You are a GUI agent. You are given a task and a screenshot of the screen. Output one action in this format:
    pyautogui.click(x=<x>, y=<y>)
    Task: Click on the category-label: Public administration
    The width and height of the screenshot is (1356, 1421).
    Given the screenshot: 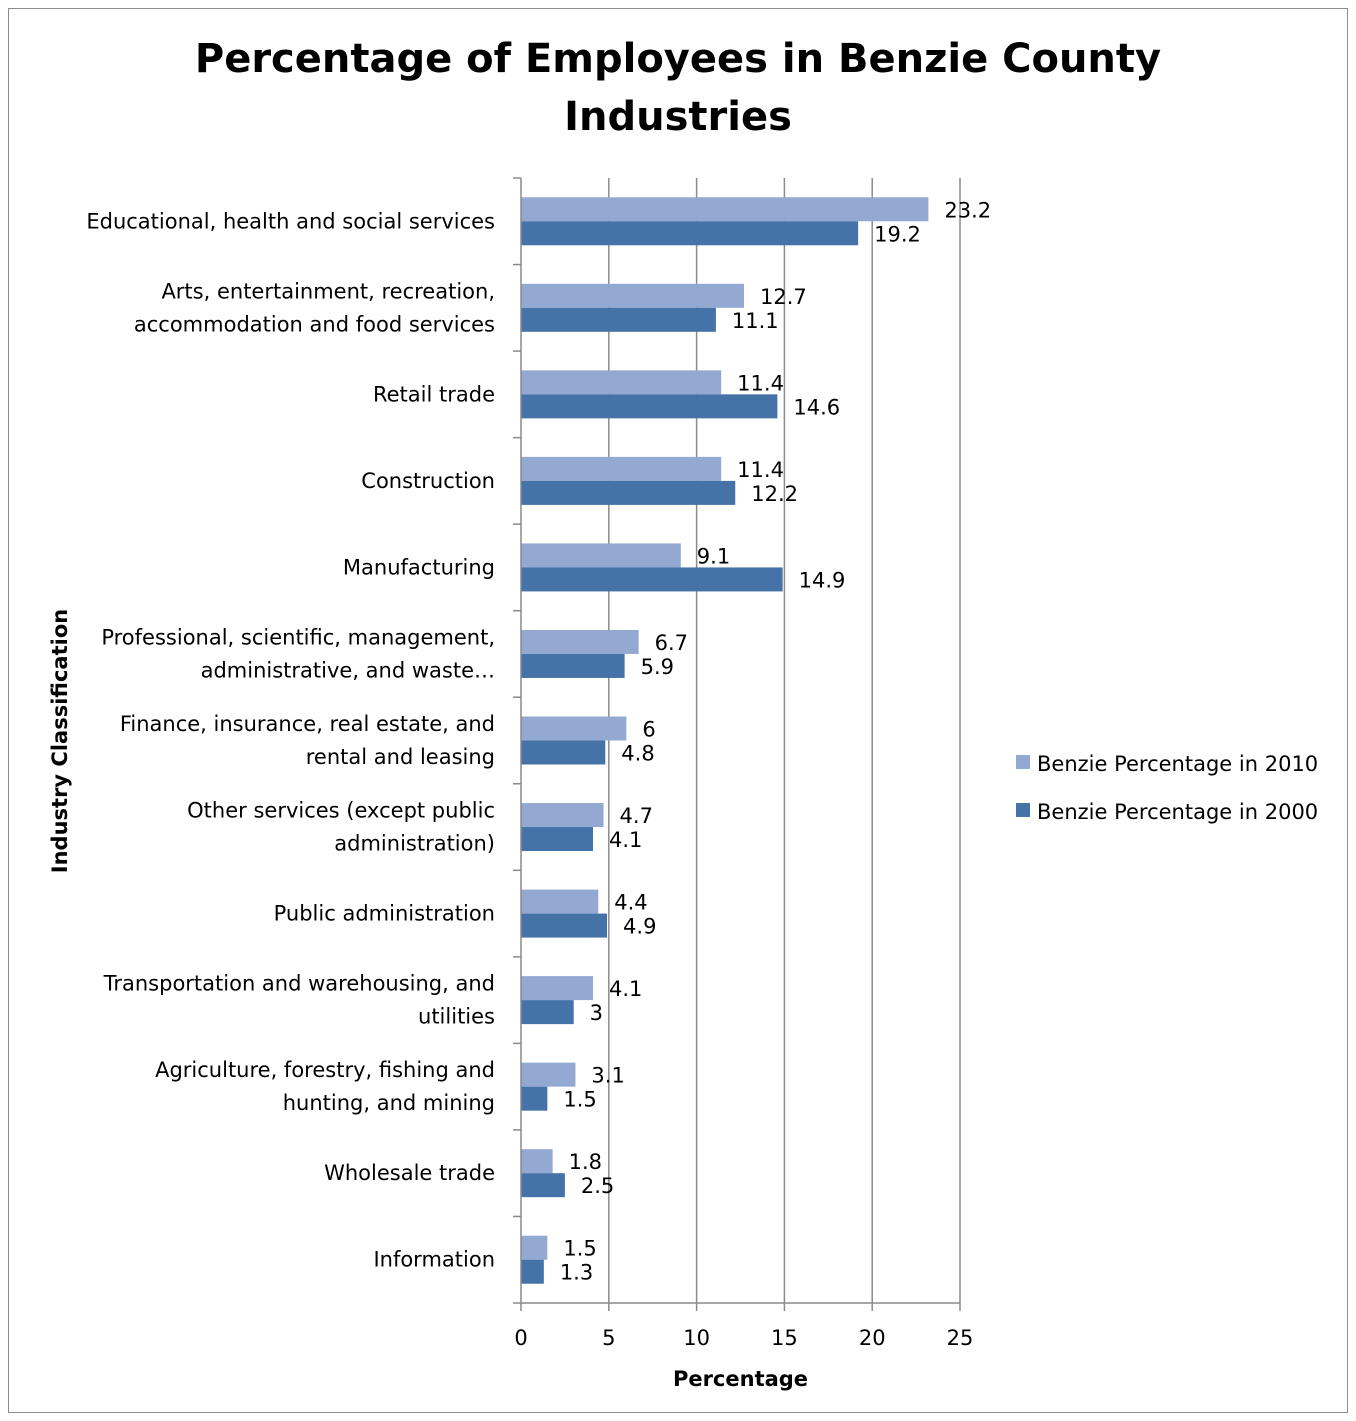 What is the action you would take?
    pyautogui.click(x=384, y=914)
    